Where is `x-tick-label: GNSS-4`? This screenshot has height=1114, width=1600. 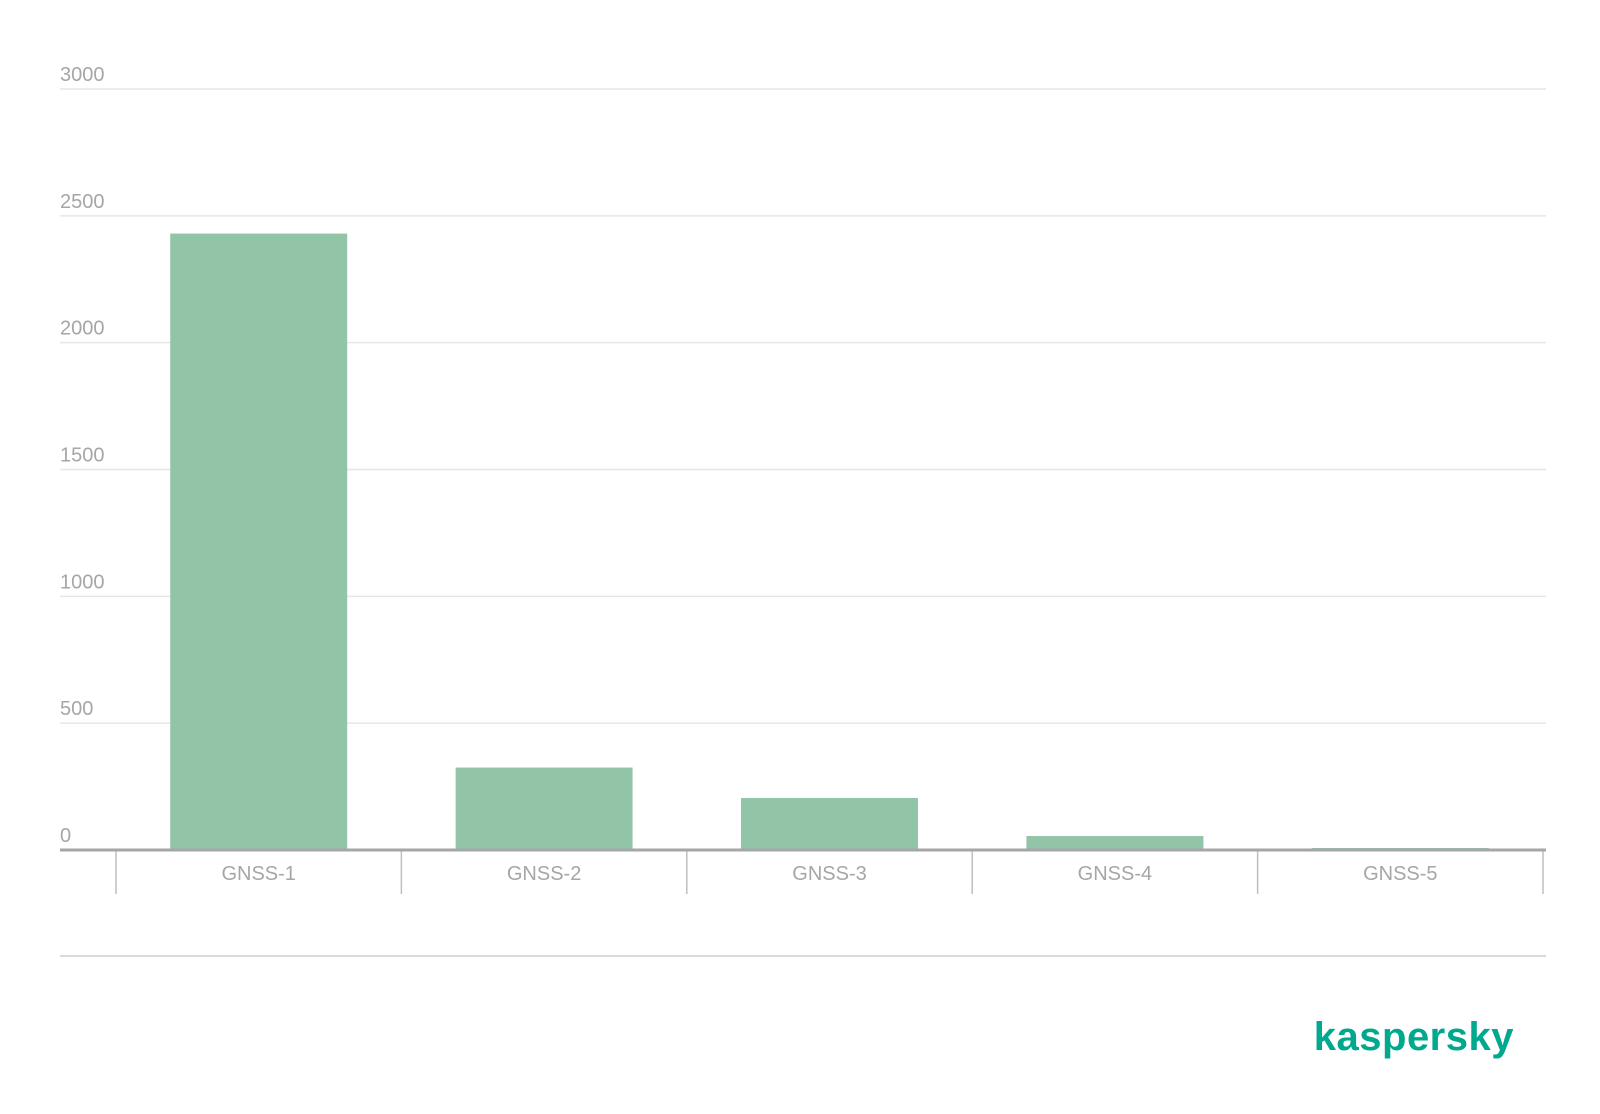
x-tick-label: GNSS-4 is located at coordinates (1115, 874).